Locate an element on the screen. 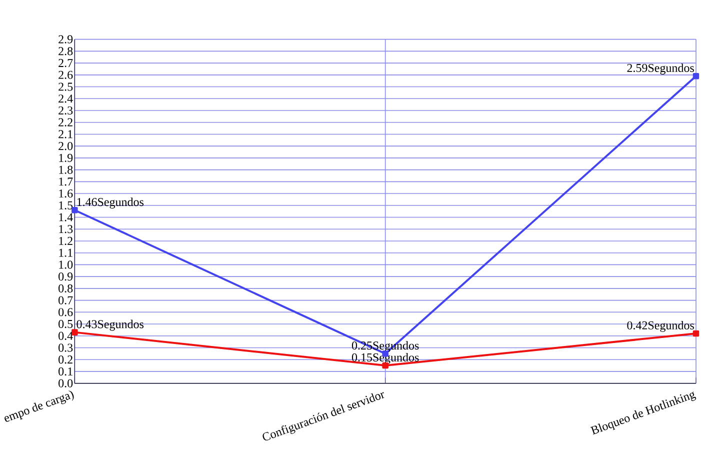 The height and width of the screenshot is (450, 701). y-tick-label: 1.0 is located at coordinates (66, 264).